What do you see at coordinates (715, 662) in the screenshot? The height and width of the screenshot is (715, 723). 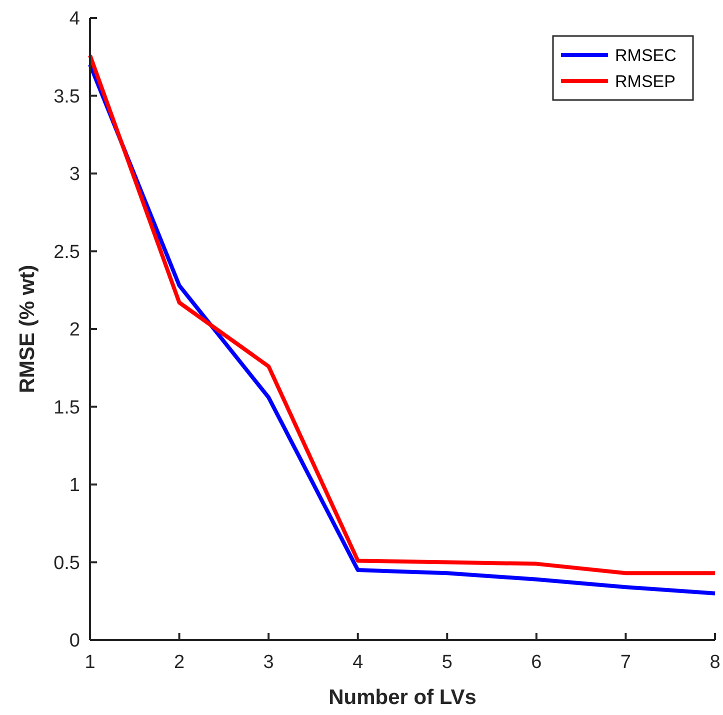 I see `x-tick-label: 8` at bounding box center [715, 662].